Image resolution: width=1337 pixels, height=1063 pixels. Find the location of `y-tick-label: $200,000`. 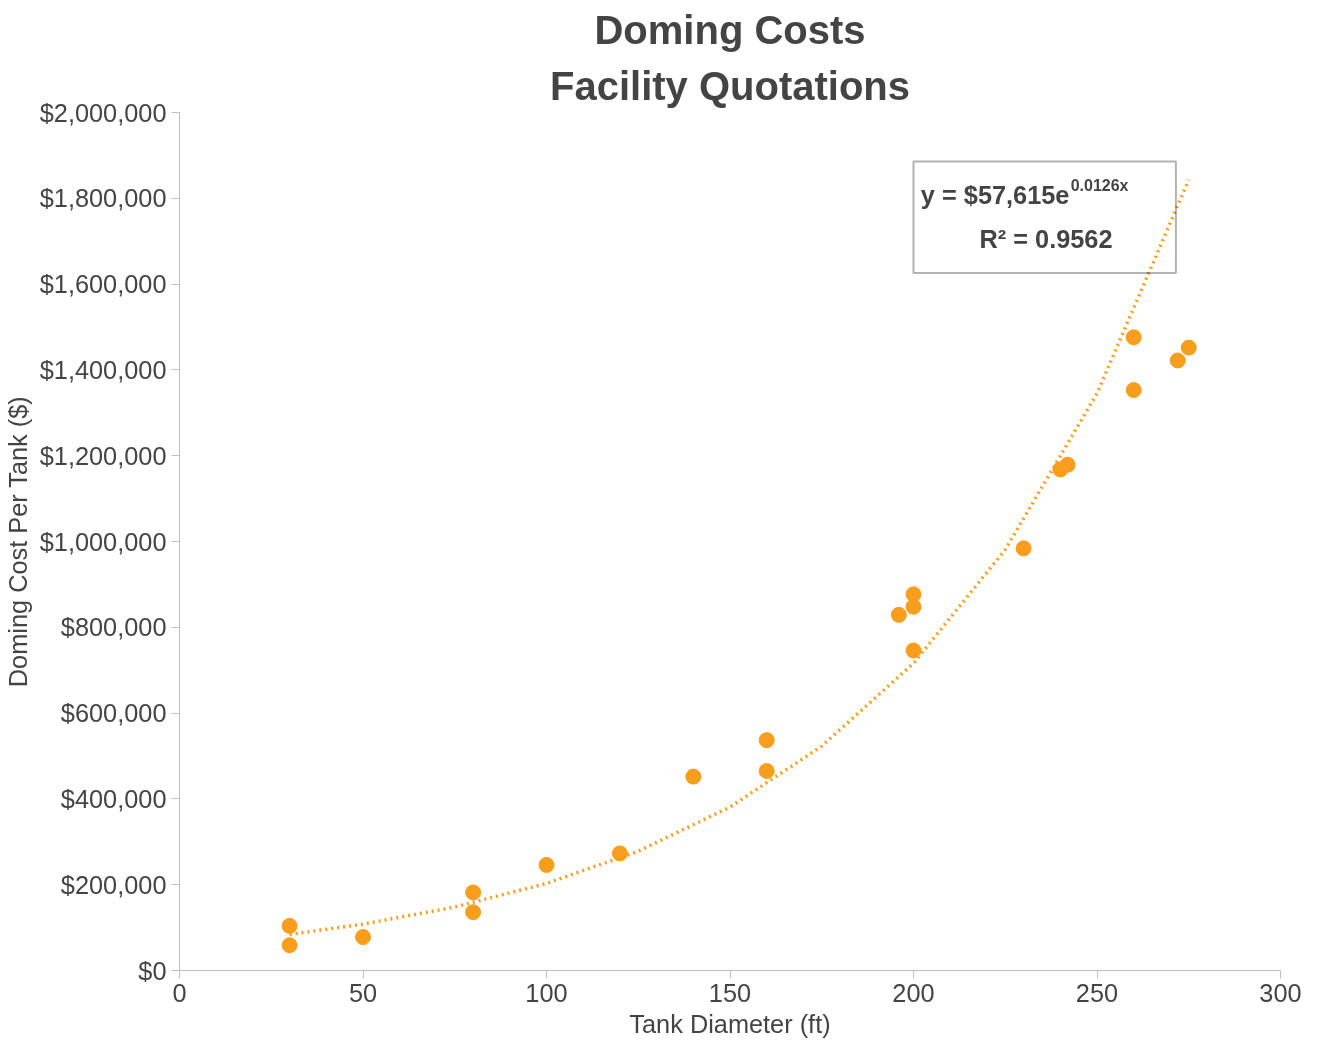

y-tick-label: $200,000 is located at coordinates (113, 884).